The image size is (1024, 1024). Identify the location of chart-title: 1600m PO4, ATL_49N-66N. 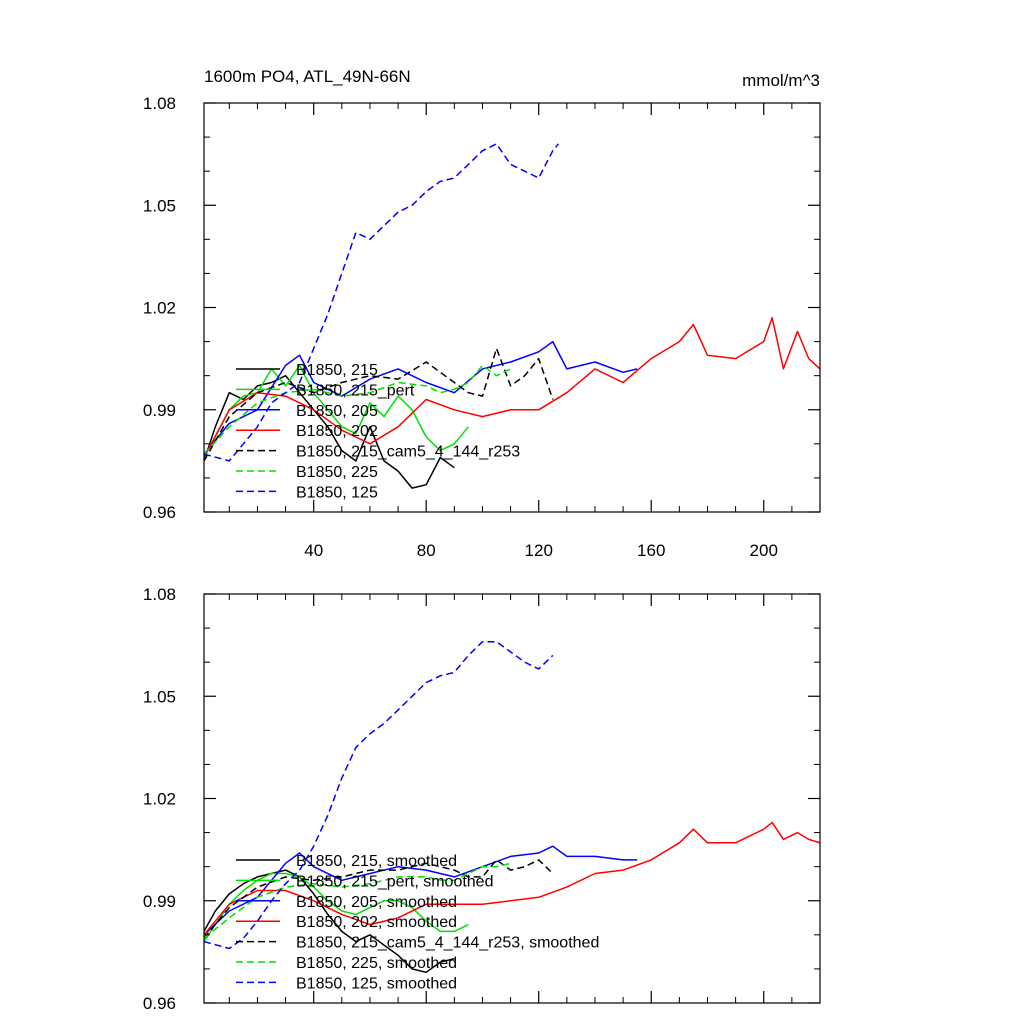
(307, 76).